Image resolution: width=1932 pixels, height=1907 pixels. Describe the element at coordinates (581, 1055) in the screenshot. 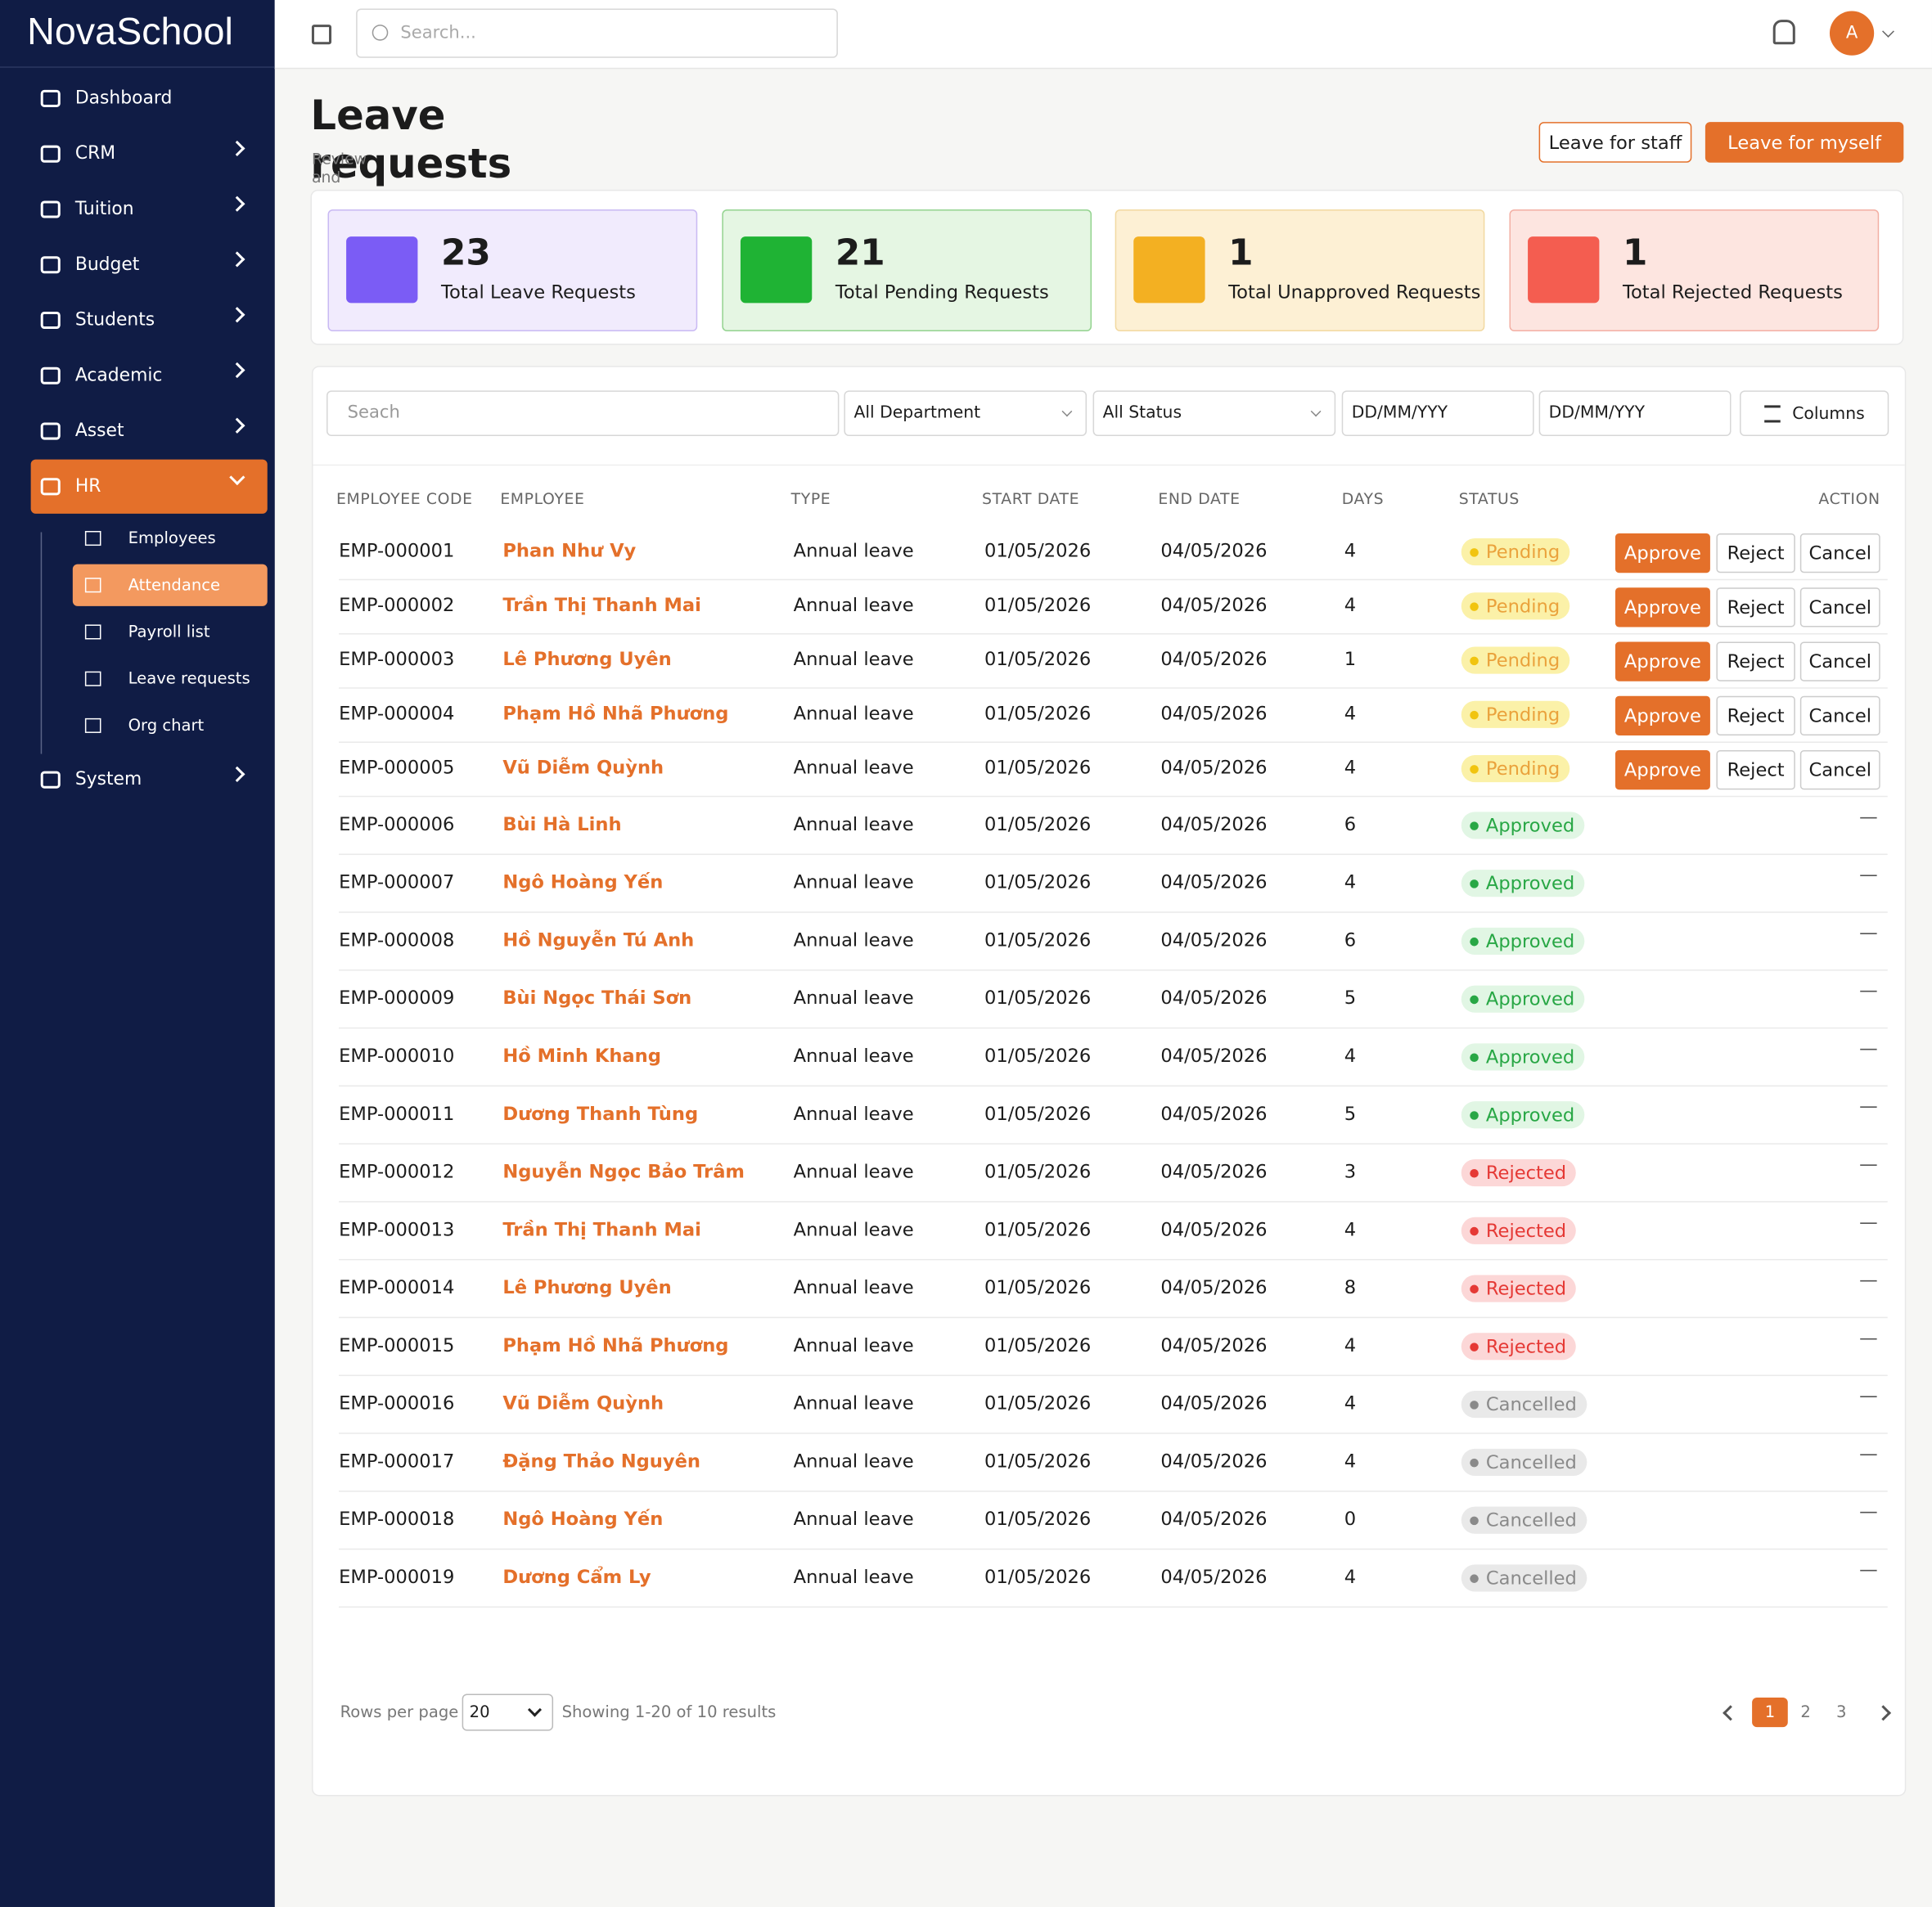

I see `employee-name: Hồ Minh Khang` at that location.